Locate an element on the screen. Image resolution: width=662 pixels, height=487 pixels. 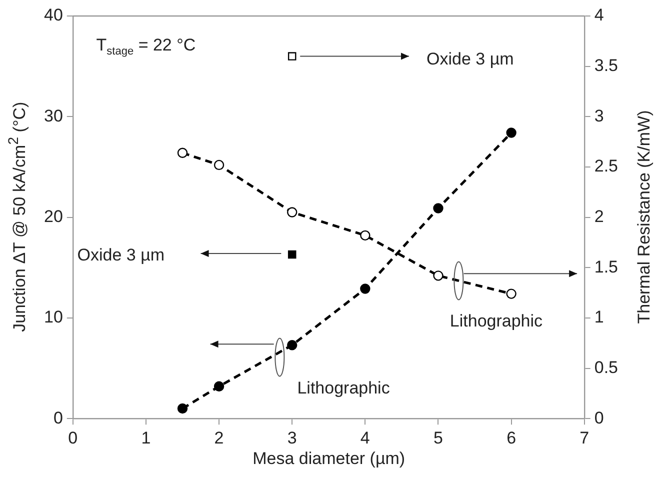
y-tick-label: 40 is located at coordinates (53, 15).